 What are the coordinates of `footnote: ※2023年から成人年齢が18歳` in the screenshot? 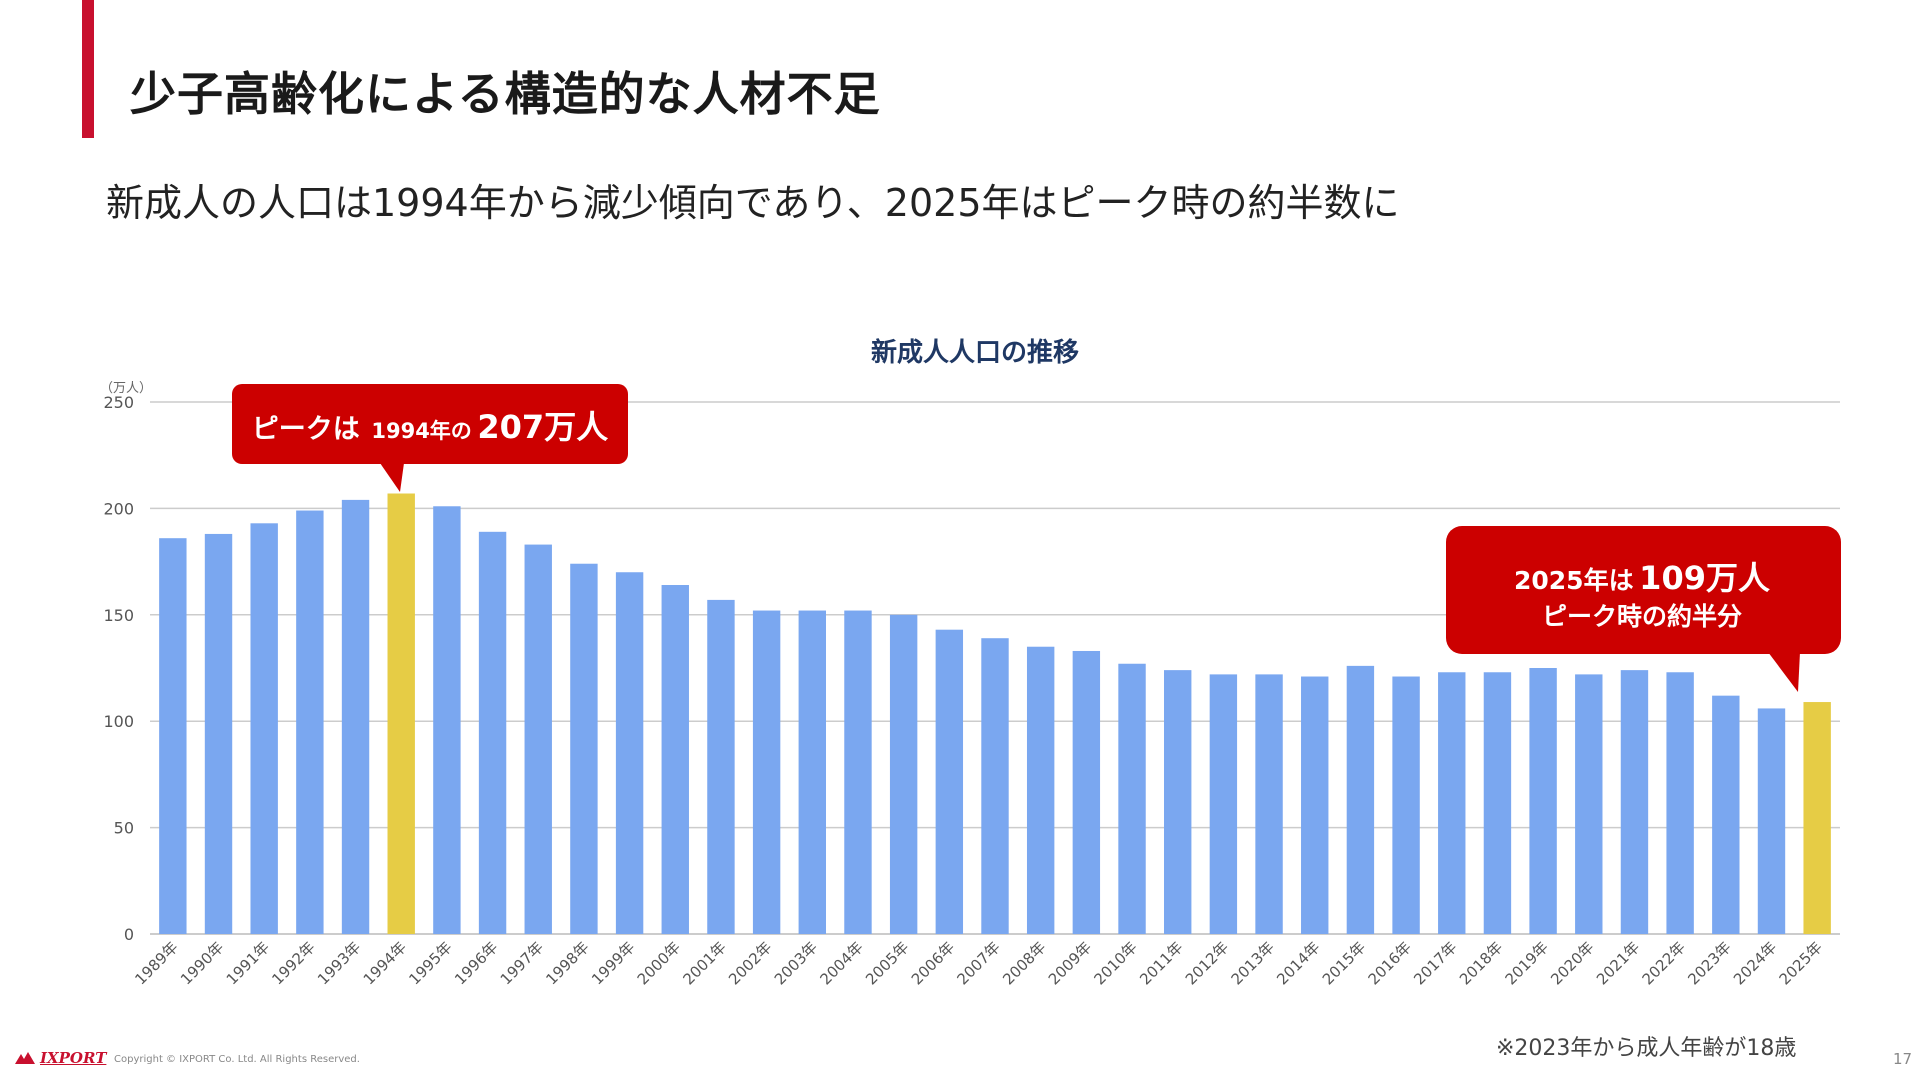 It's located at (1646, 1048).